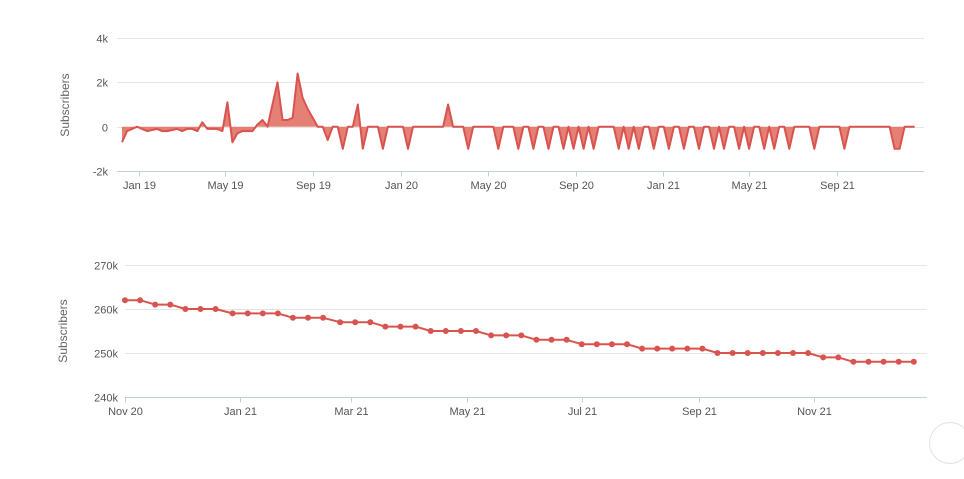  What do you see at coordinates (106, 267) in the screenshot?
I see `y-tick-label: 270k` at bounding box center [106, 267].